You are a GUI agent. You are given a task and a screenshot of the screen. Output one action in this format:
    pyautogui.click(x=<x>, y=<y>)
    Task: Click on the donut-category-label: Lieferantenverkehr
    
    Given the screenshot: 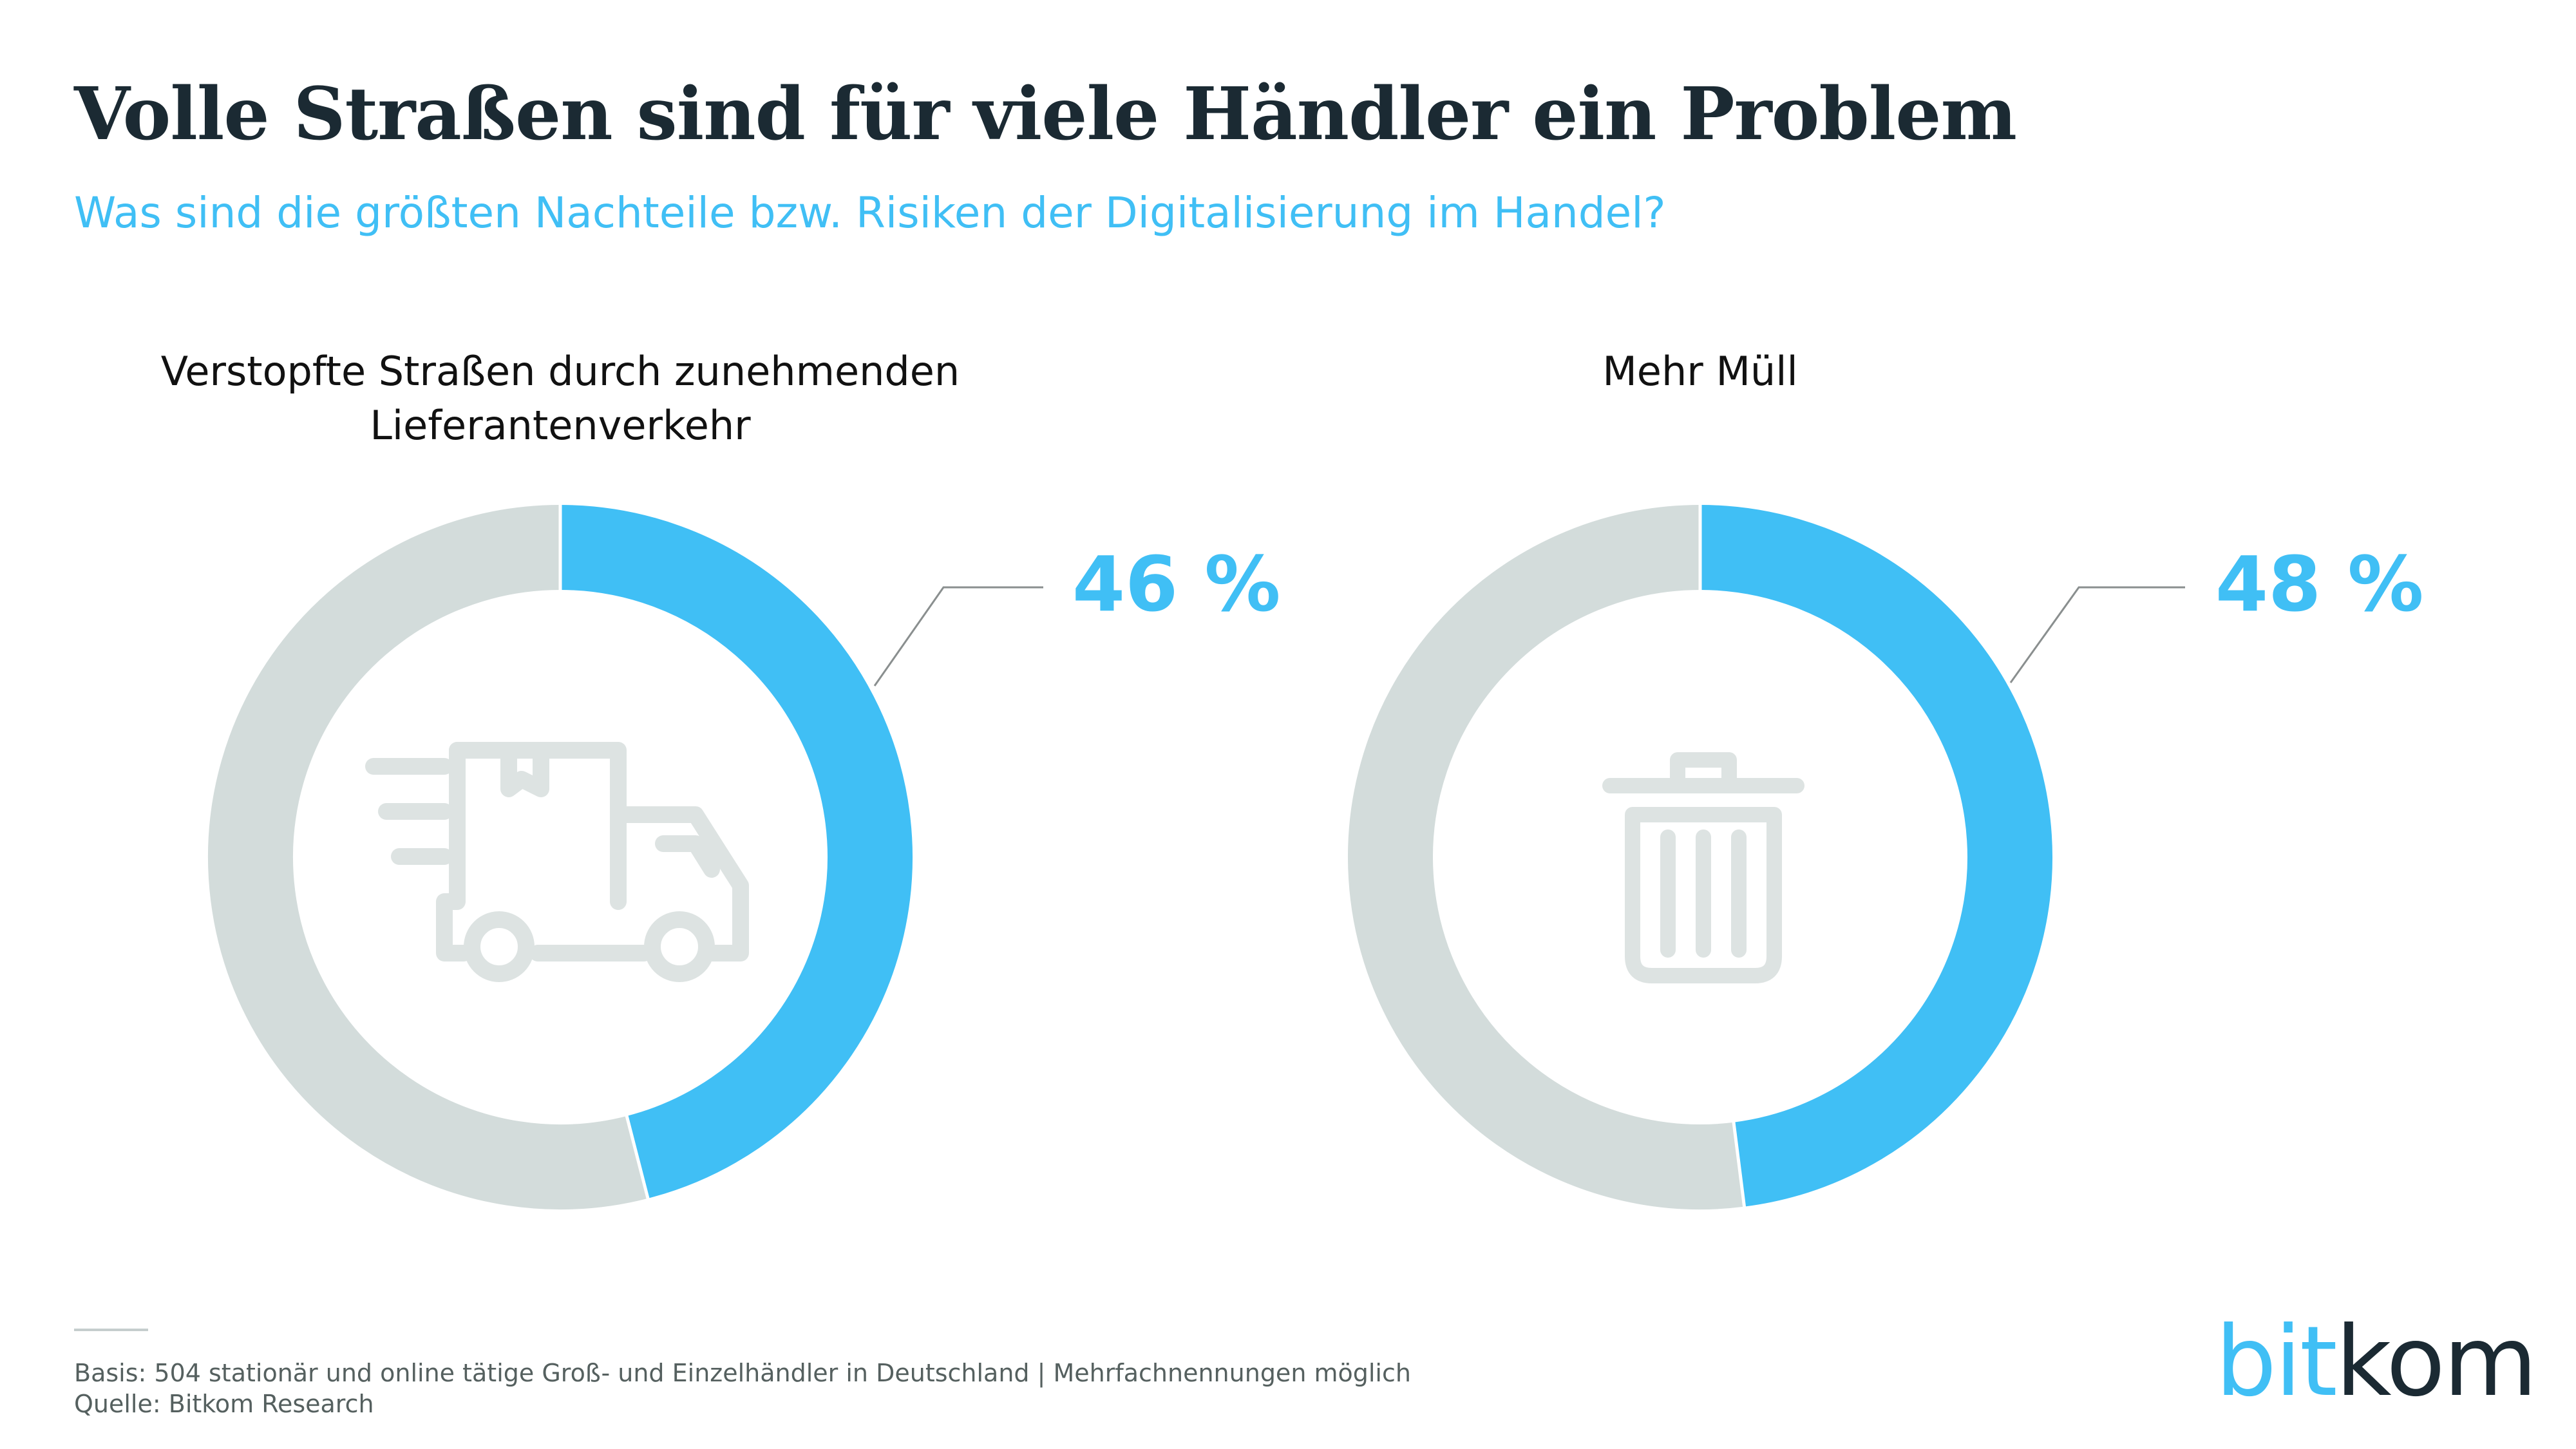 What is the action you would take?
    pyautogui.click(x=560, y=426)
    